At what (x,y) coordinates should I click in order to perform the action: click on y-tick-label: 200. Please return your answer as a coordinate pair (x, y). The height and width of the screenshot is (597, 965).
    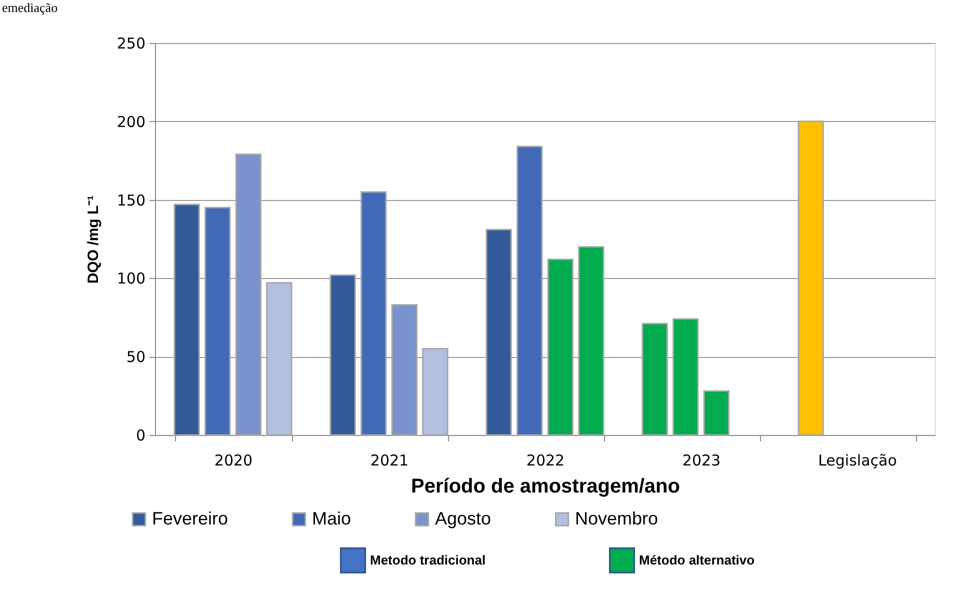
    Looking at the image, I should click on (131, 121).